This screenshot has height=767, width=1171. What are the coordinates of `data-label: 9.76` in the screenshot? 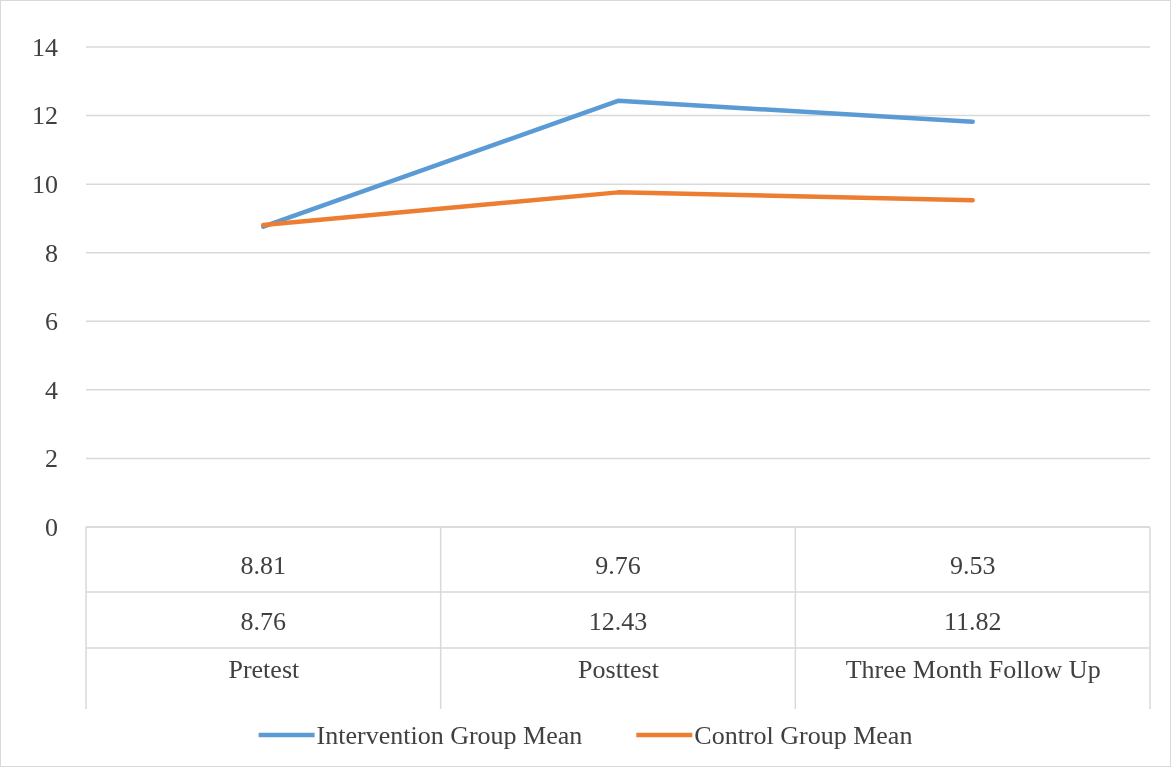 It's located at (618, 565).